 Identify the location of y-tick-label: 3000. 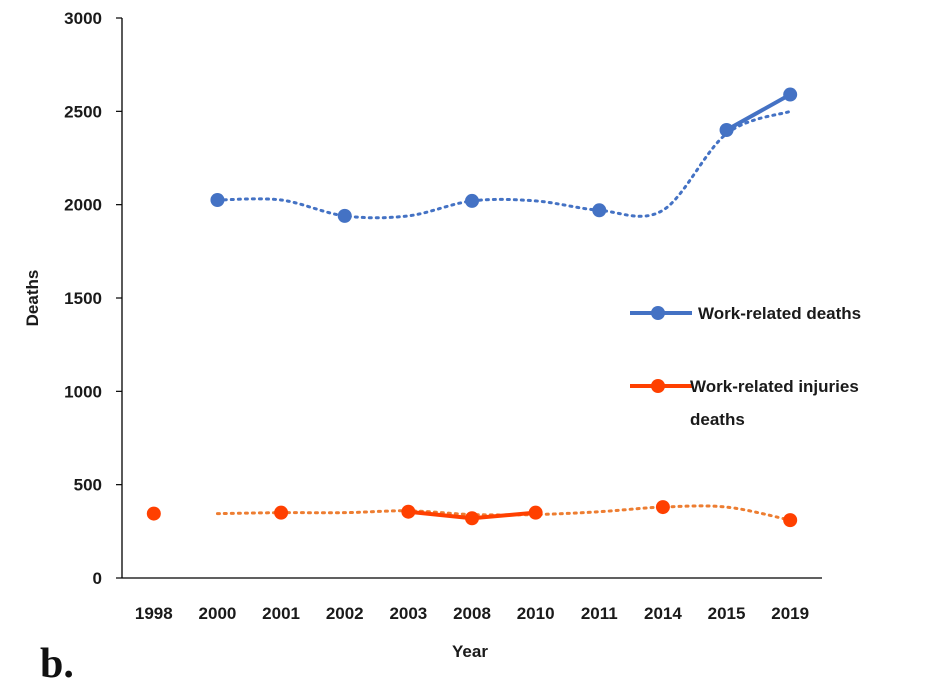
(83, 18).